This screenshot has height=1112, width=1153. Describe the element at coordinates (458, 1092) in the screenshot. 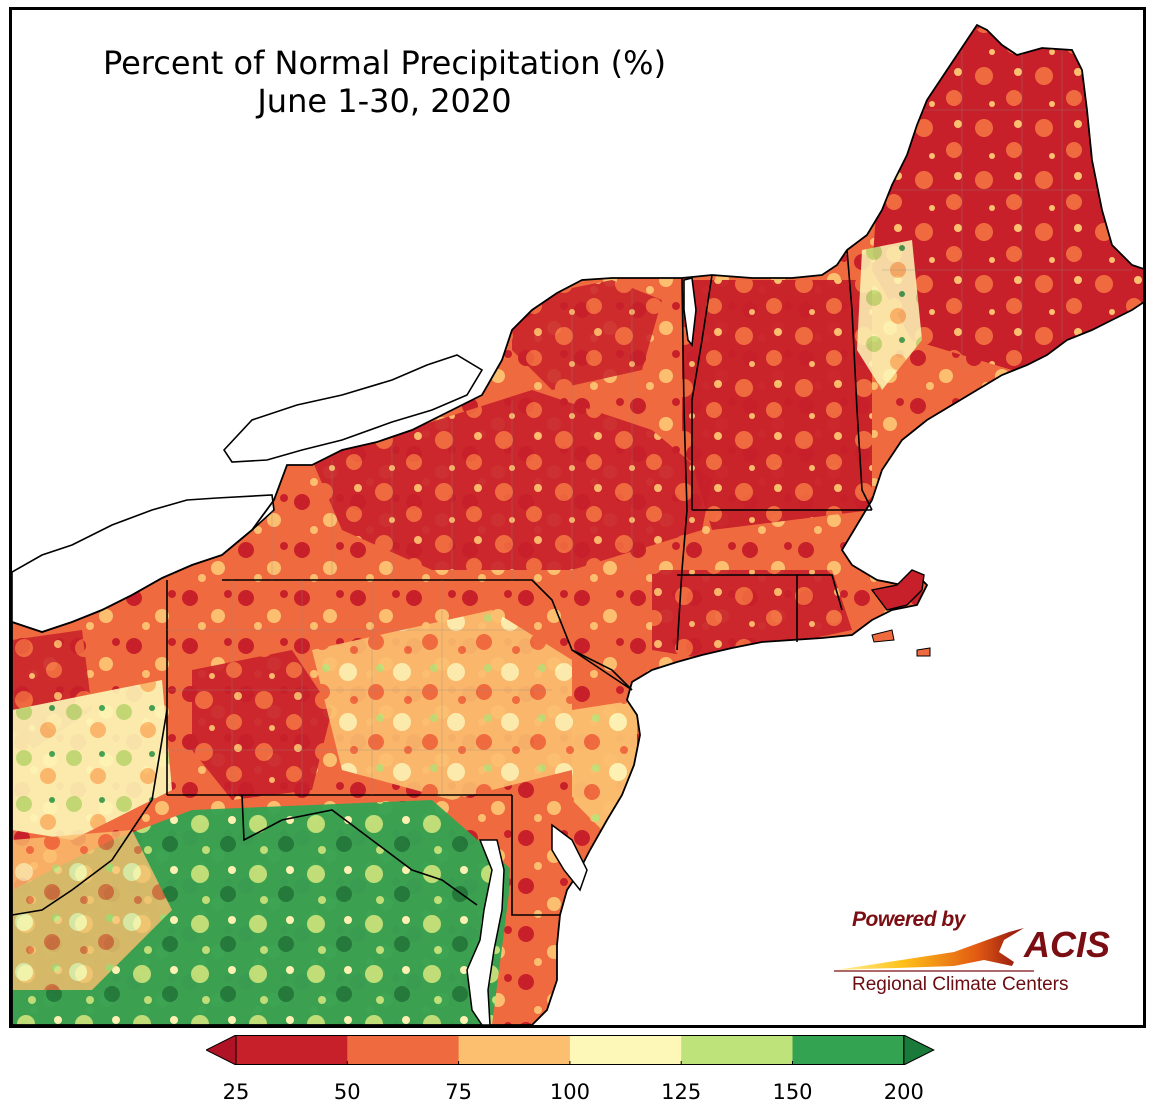

I see `colorbar-tick-label: 75` at that location.